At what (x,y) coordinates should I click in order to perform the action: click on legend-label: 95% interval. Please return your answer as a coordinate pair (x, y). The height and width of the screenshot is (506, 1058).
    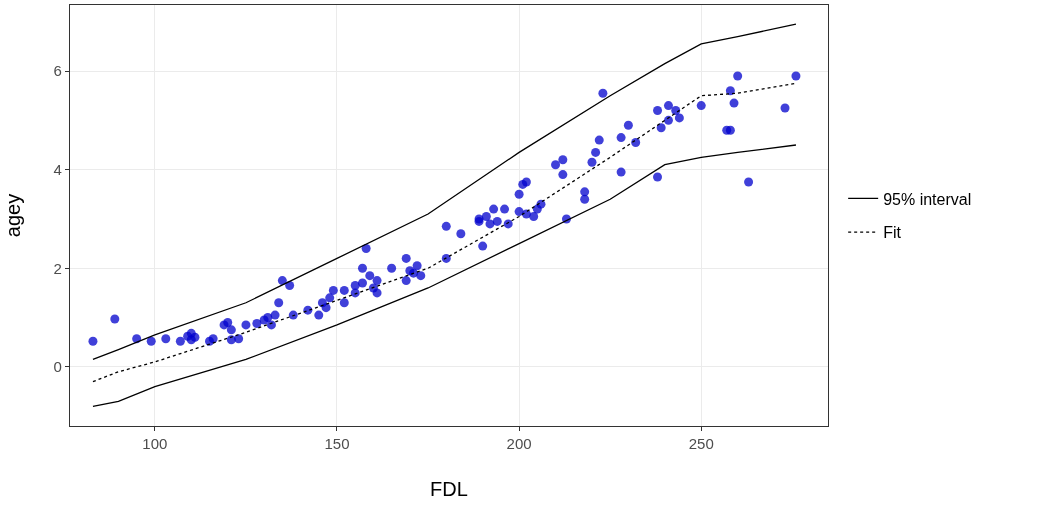
    Looking at the image, I should click on (927, 199).